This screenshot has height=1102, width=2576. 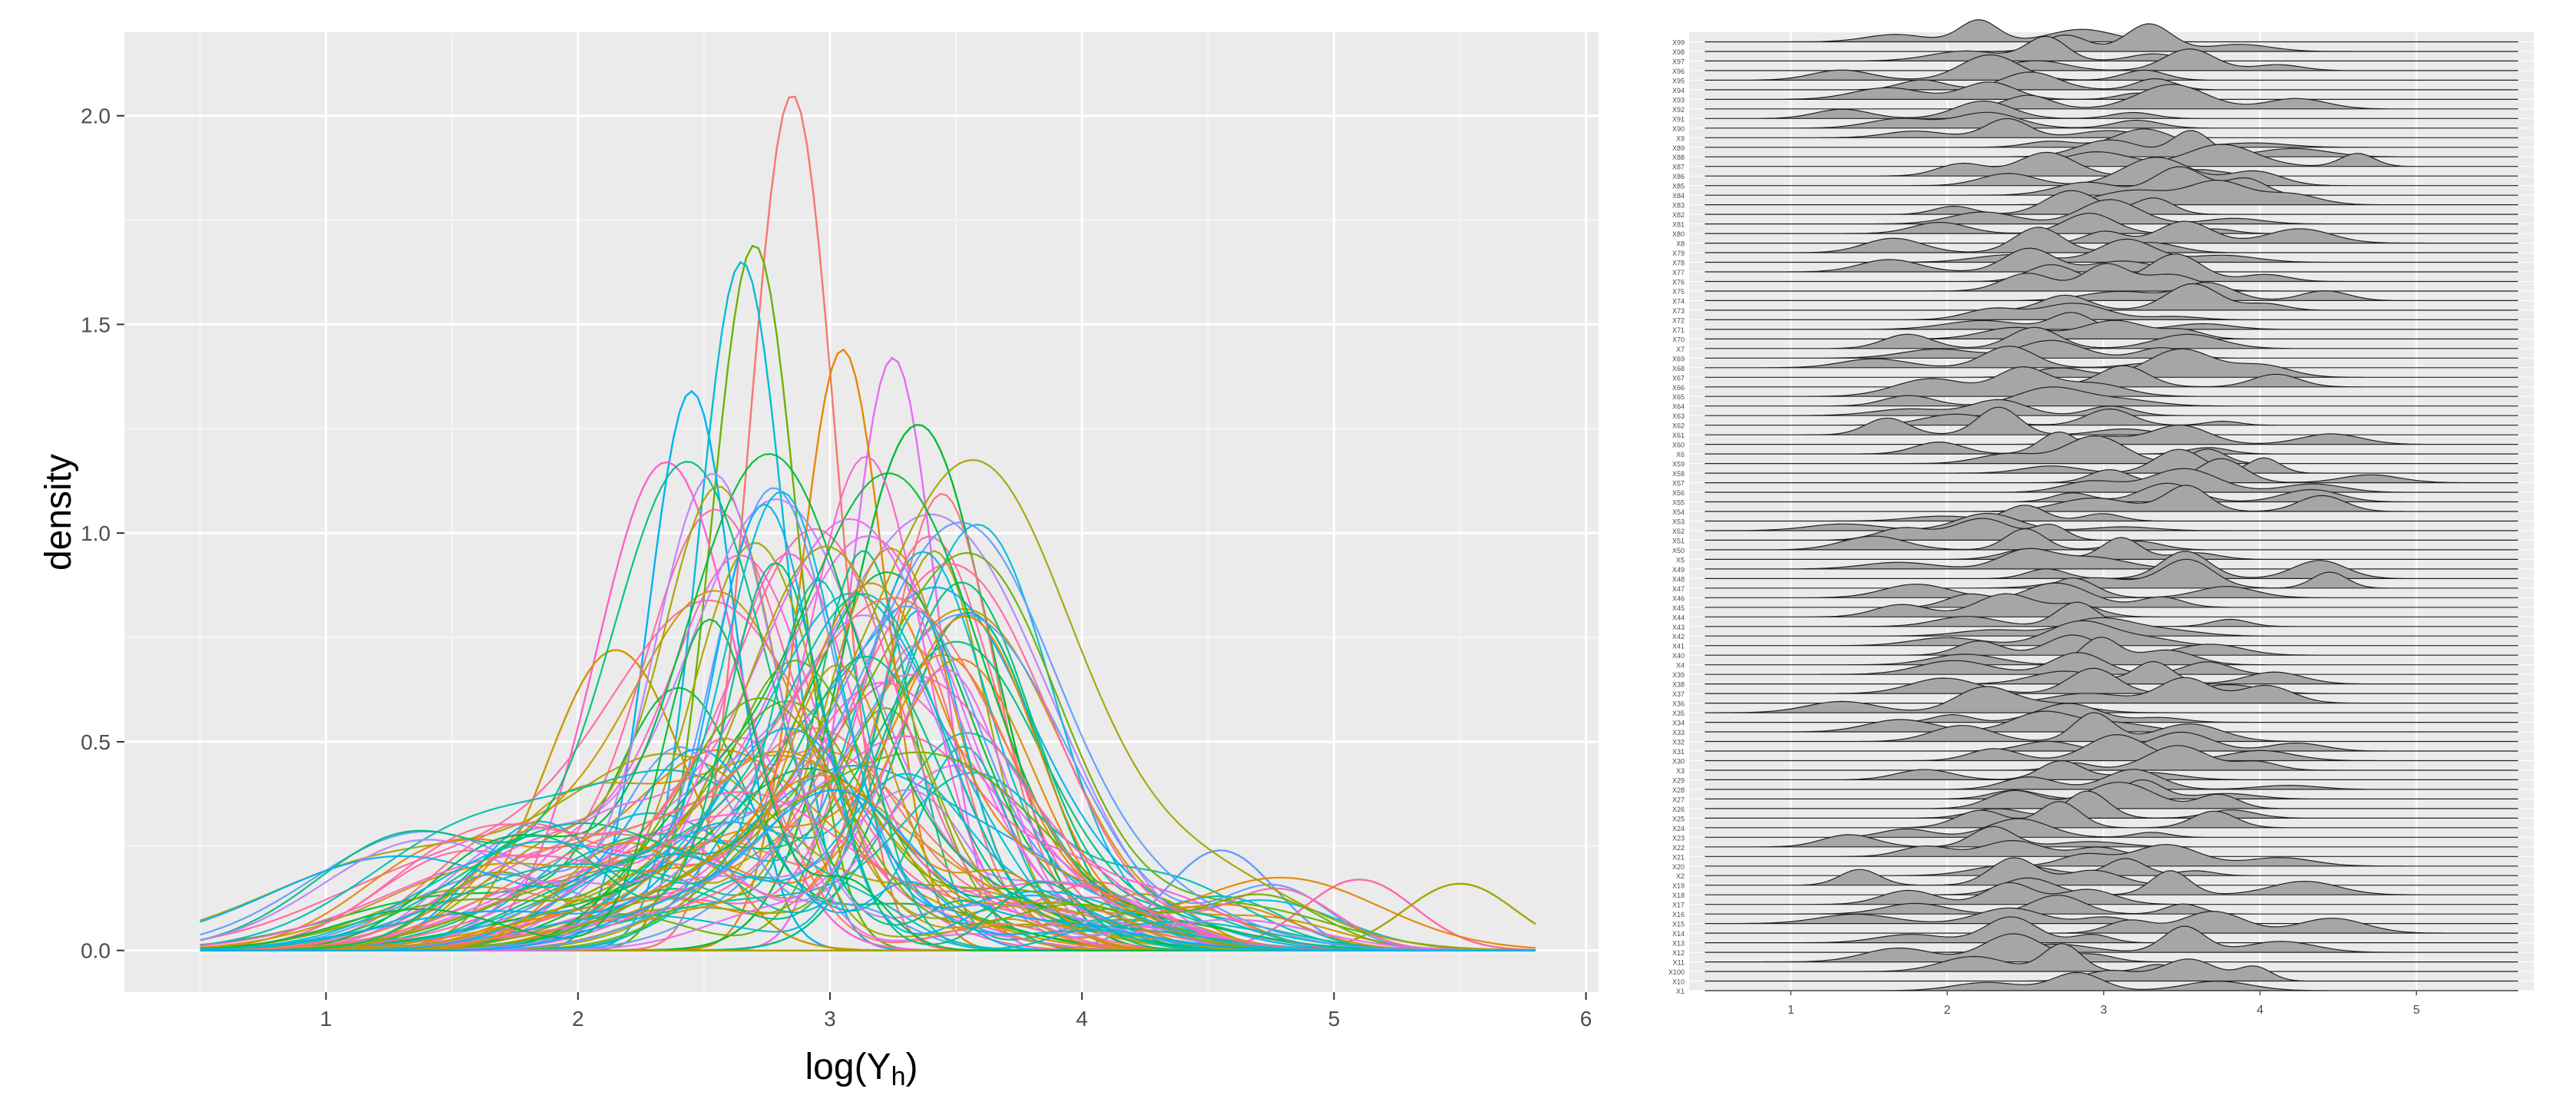 I want to click on right-y-label: X81, so click(x=1678, y=225).